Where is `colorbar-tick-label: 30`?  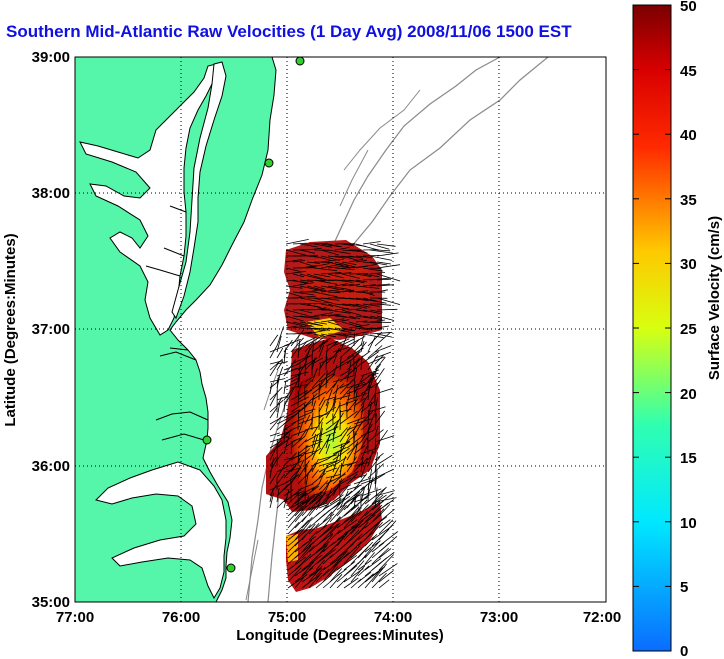 colorbar-tick-label: 30 is located at coordinates (688, 264).